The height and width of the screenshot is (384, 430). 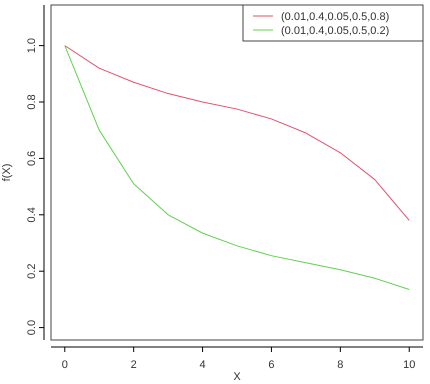 What do you see at coordinates (7, 173) in the screenshot?
I see `y-axis-title: f(X)` at bounding box center [7, 173].